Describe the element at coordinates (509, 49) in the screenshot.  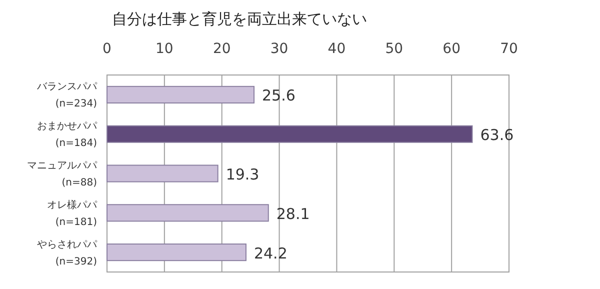
I see `x-tick-label: 70` at that location.